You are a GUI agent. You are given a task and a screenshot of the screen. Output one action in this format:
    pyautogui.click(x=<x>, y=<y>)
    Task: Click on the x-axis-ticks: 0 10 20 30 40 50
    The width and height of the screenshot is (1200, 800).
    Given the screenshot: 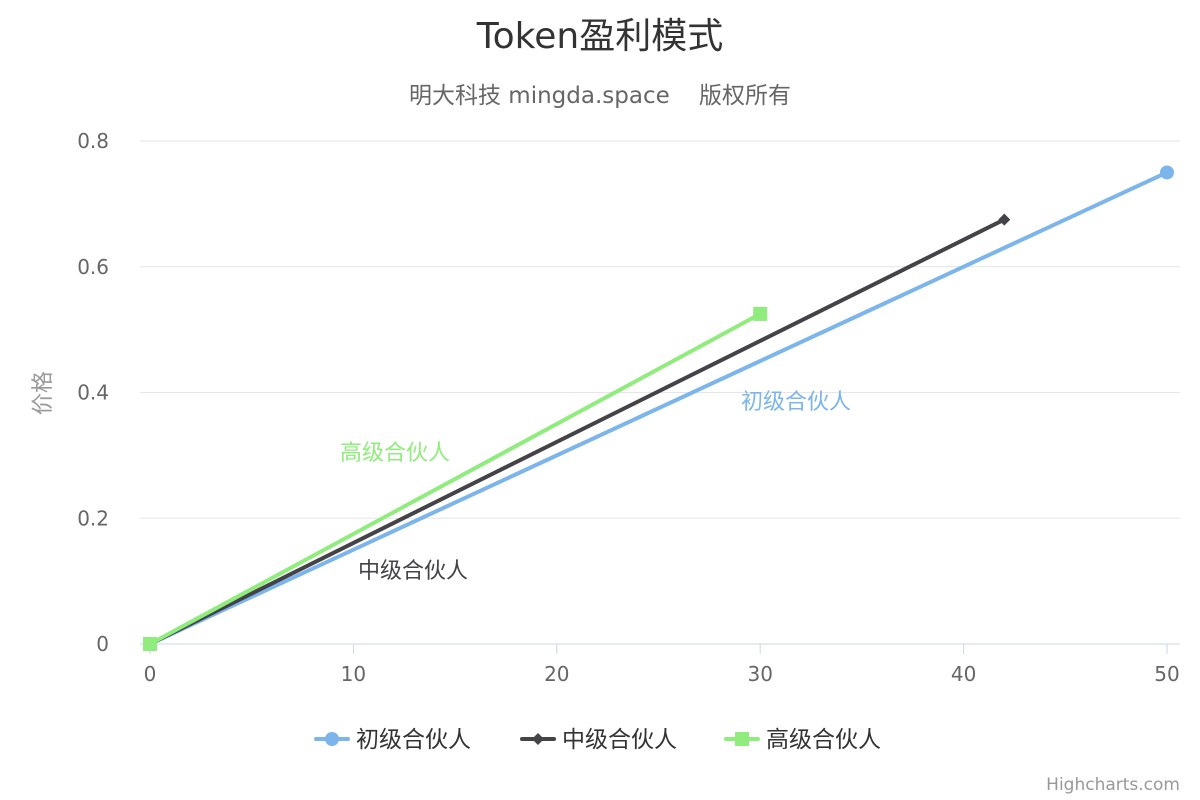 What is the action you would take?
    pyautogui.click(x=662, y=674)
    